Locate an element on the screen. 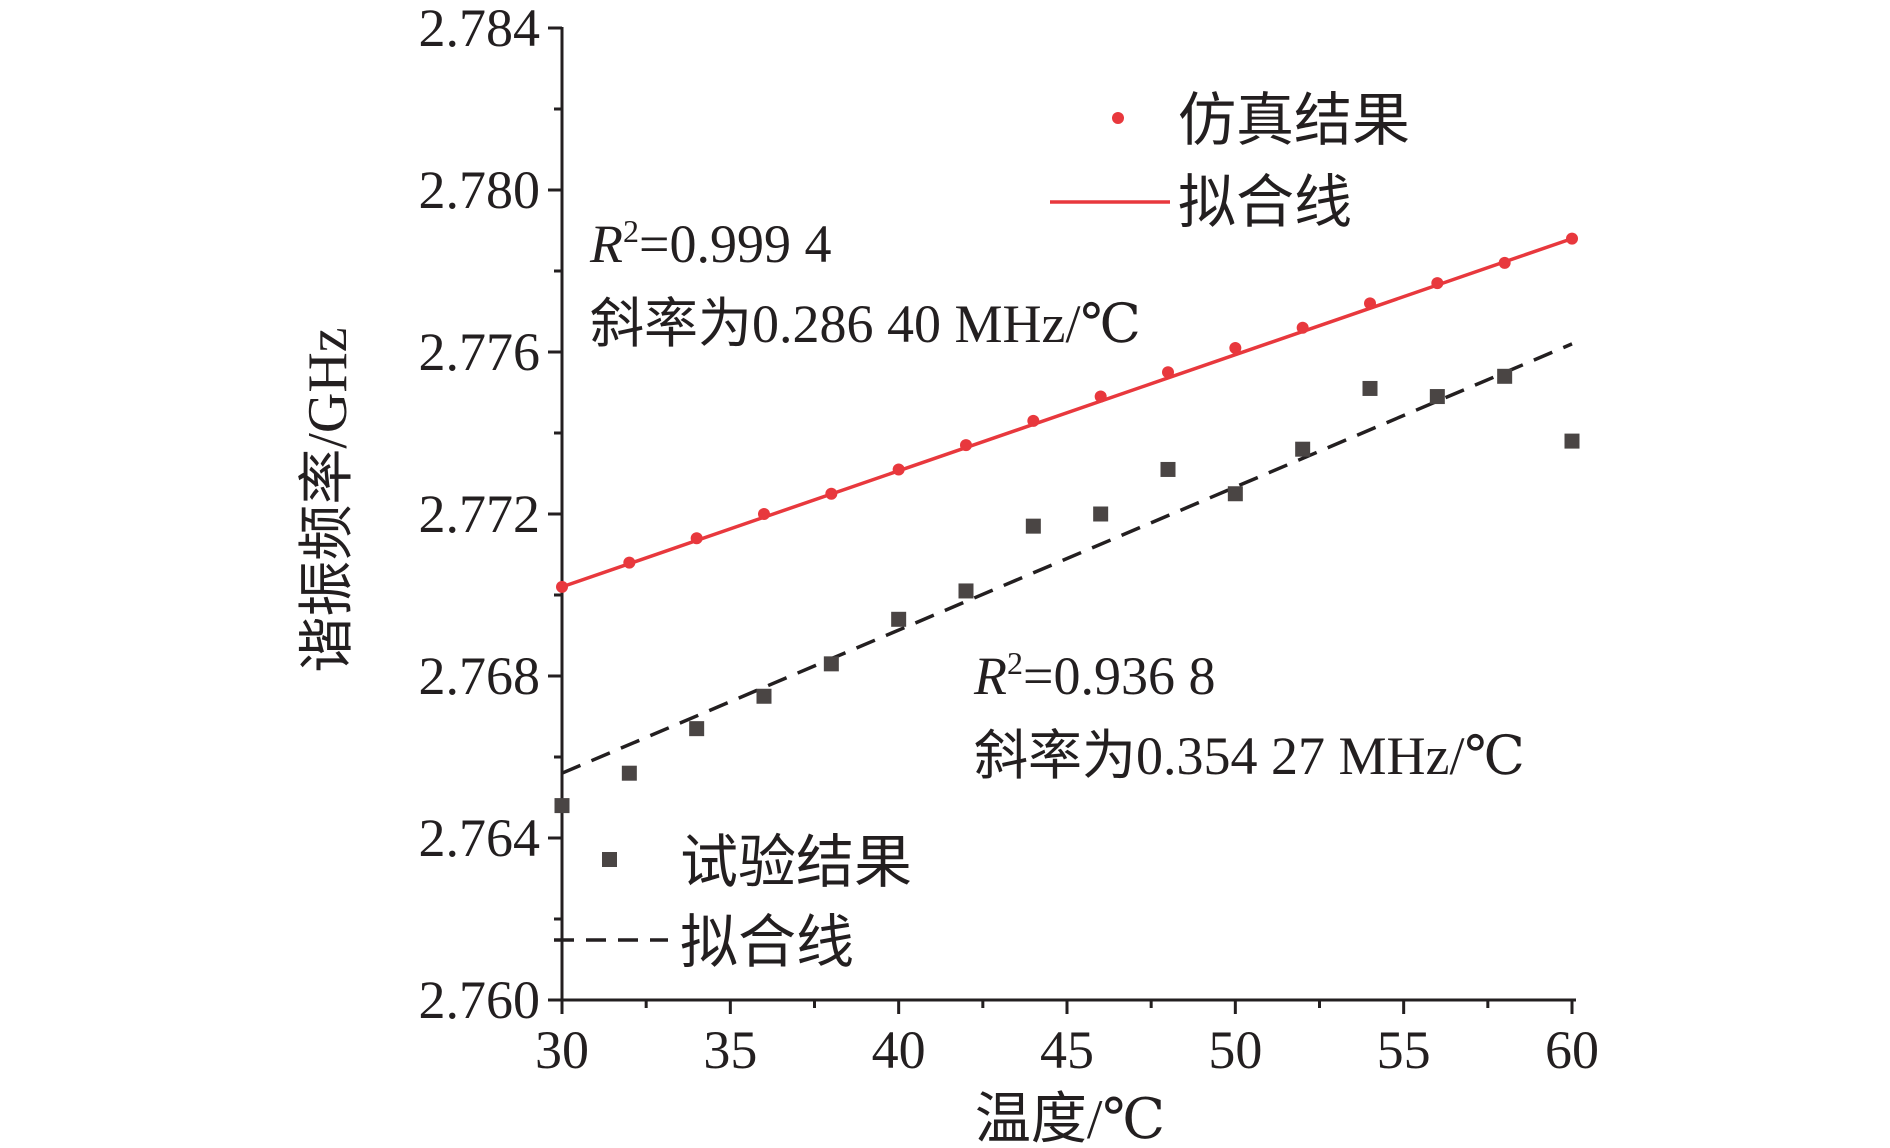  x-tick-label: 40 is located at coordinates (899, 1050).